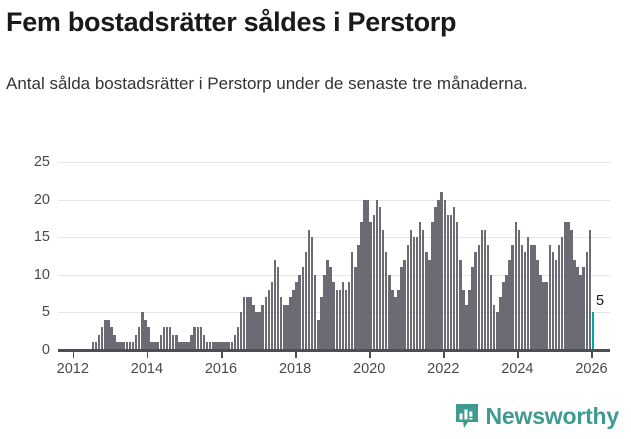  What do you see at coordinates (41, 237) in the screenshot?
I see `y-axis-tick-label: 15` at bounding box center [41, 237].